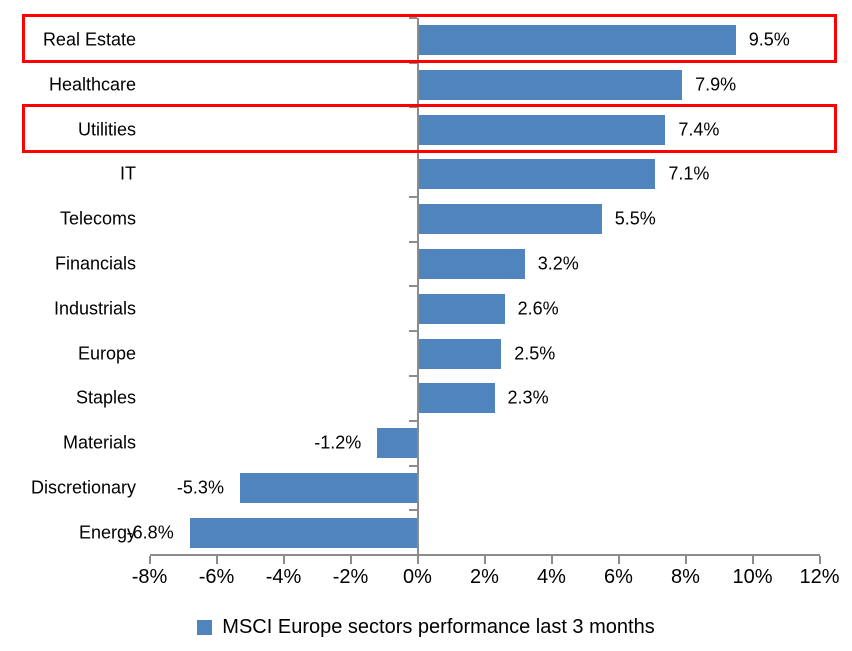 The image size is (852, 651). What do you see at coordinates (538, 308) in the screenshot?
I see `value-label: 2.6%` at bounding box center [538, 308].